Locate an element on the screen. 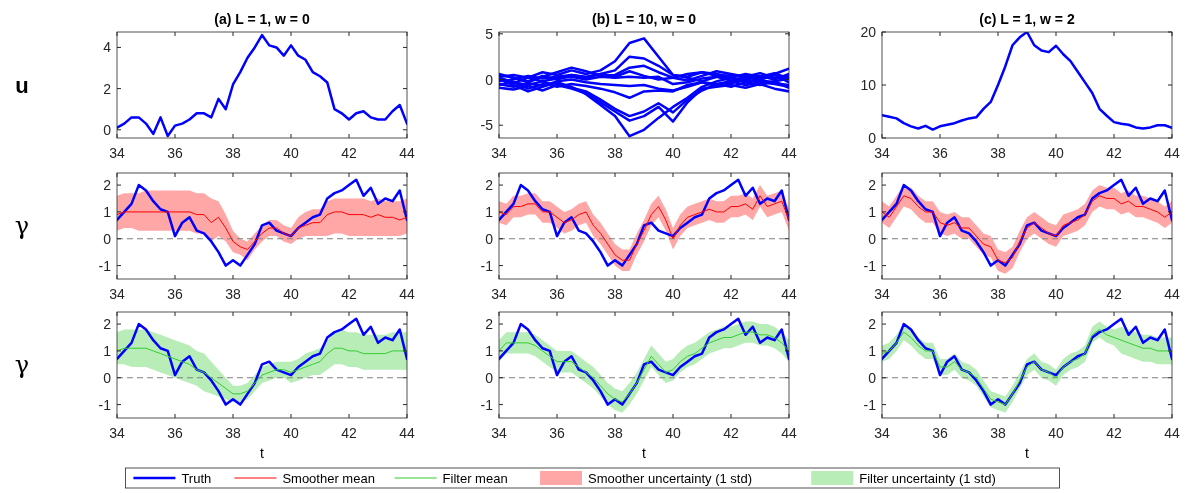  y-axis-title: u is located at coordinates (22, 85).